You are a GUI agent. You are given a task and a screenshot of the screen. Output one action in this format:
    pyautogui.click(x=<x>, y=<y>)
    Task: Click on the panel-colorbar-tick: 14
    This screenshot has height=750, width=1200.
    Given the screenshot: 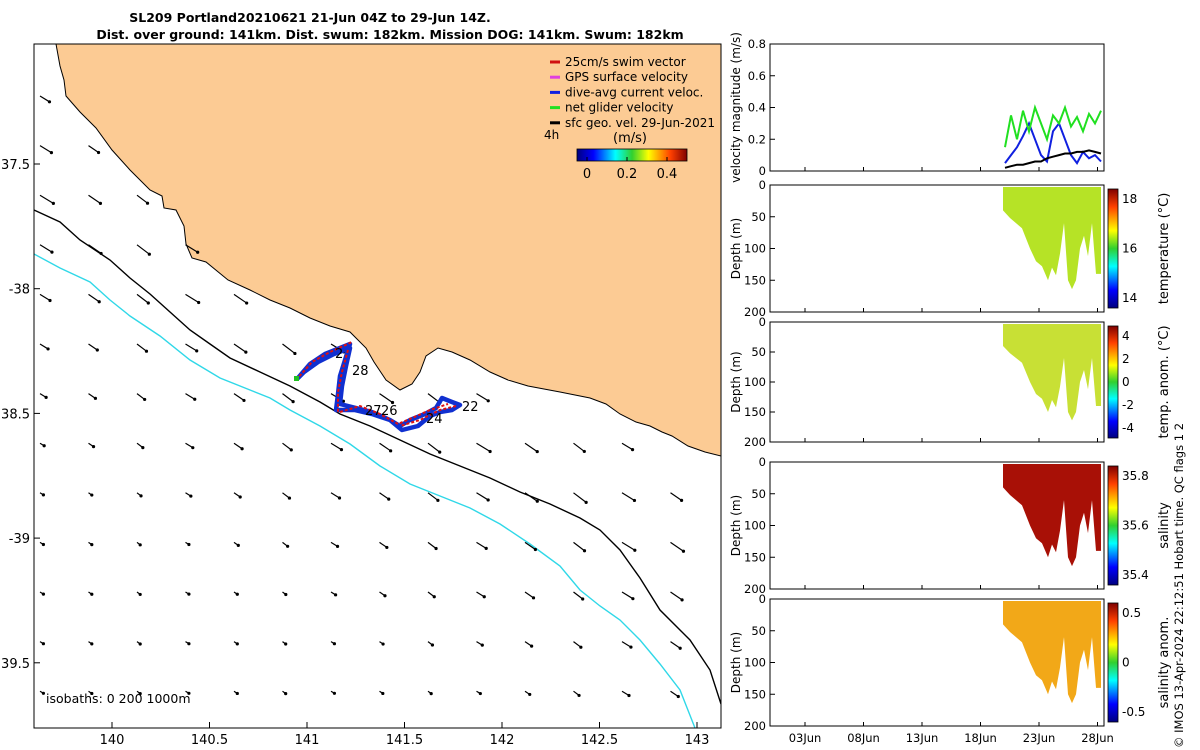 What is the action you would take?
    pyautogui.click(x=1129, y=298)
    